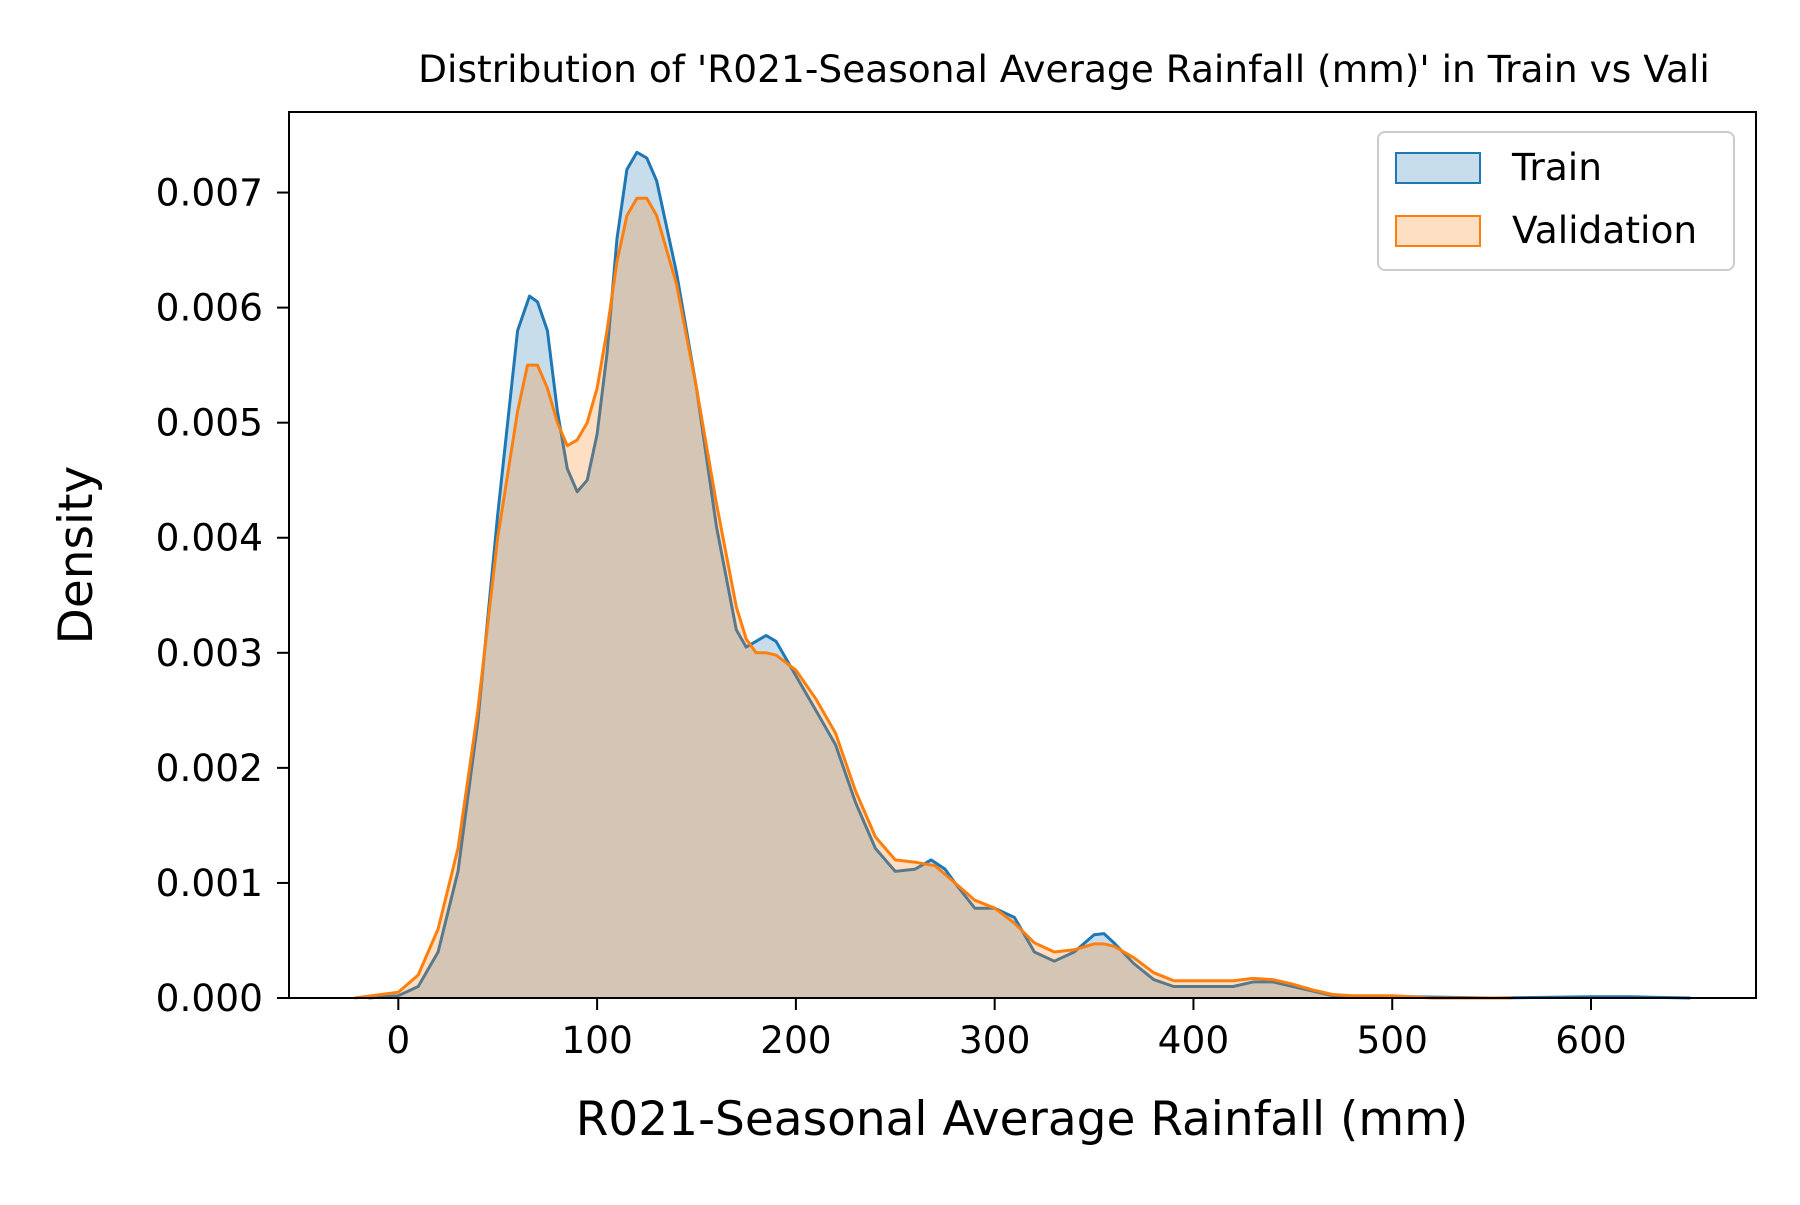 The image size is (1800, 1205). I want to click on x-tick-label: 500, so click(1392, 1040).